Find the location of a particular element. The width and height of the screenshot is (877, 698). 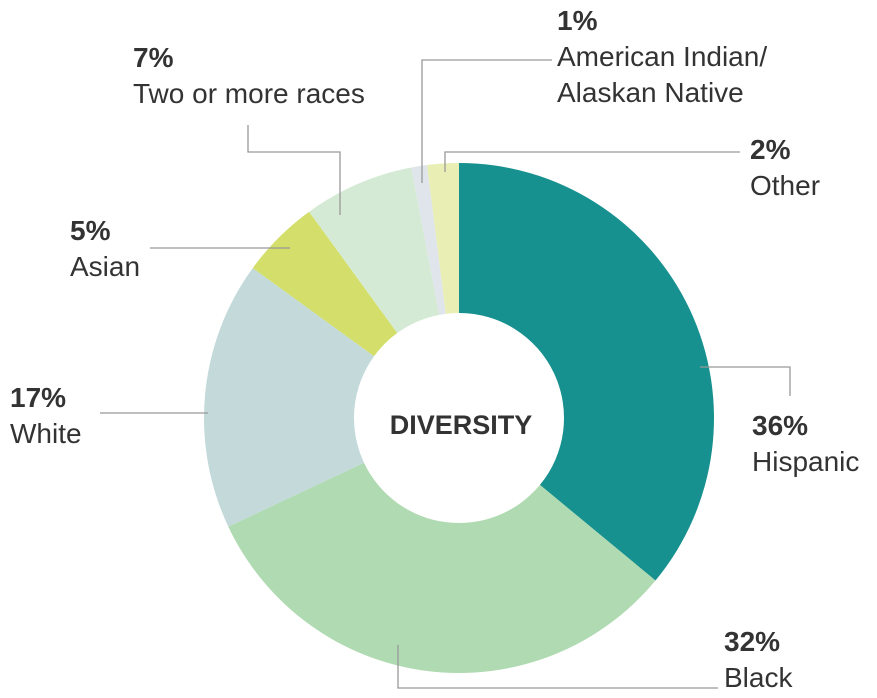

value-label: 17% is located at coordinates (38, 397).